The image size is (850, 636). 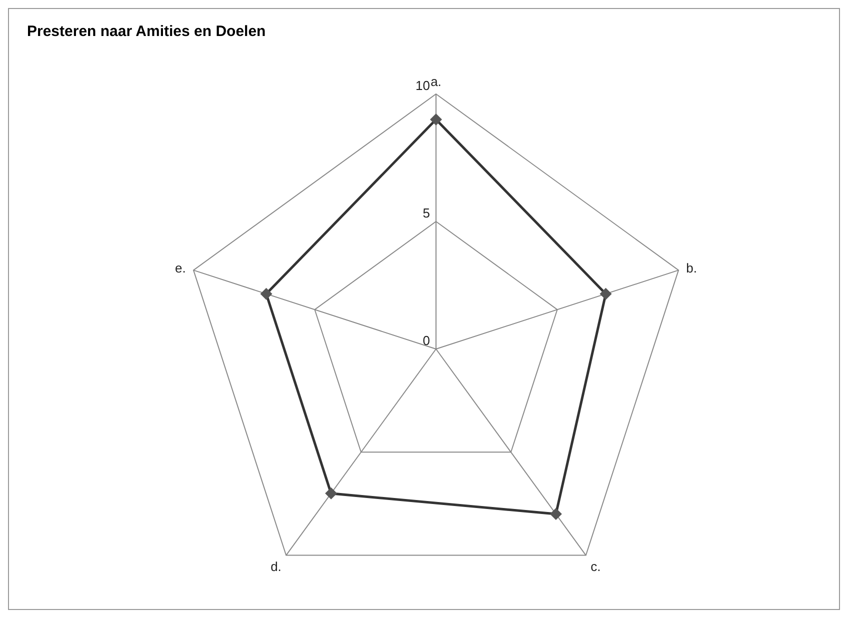 What do you see at coordinates (595, 566) in the screenshot?
I see `spoke-label: c.` at bounding box center [595, 566].